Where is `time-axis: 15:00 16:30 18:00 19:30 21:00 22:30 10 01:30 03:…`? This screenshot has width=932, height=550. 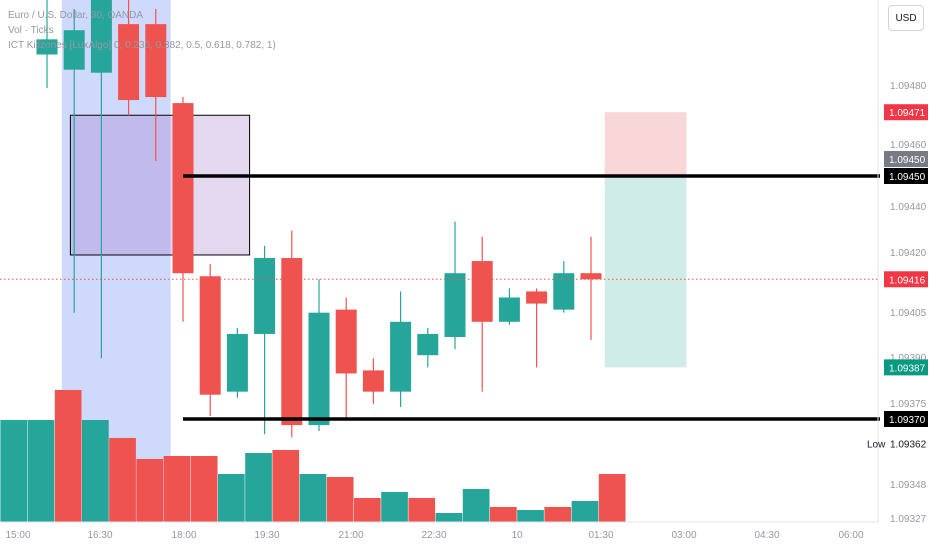 time-axis: 15:00 16:30 18:00 19:30 21:00 22:30 10 01:30 03:… is located at coordinates (439, 531).